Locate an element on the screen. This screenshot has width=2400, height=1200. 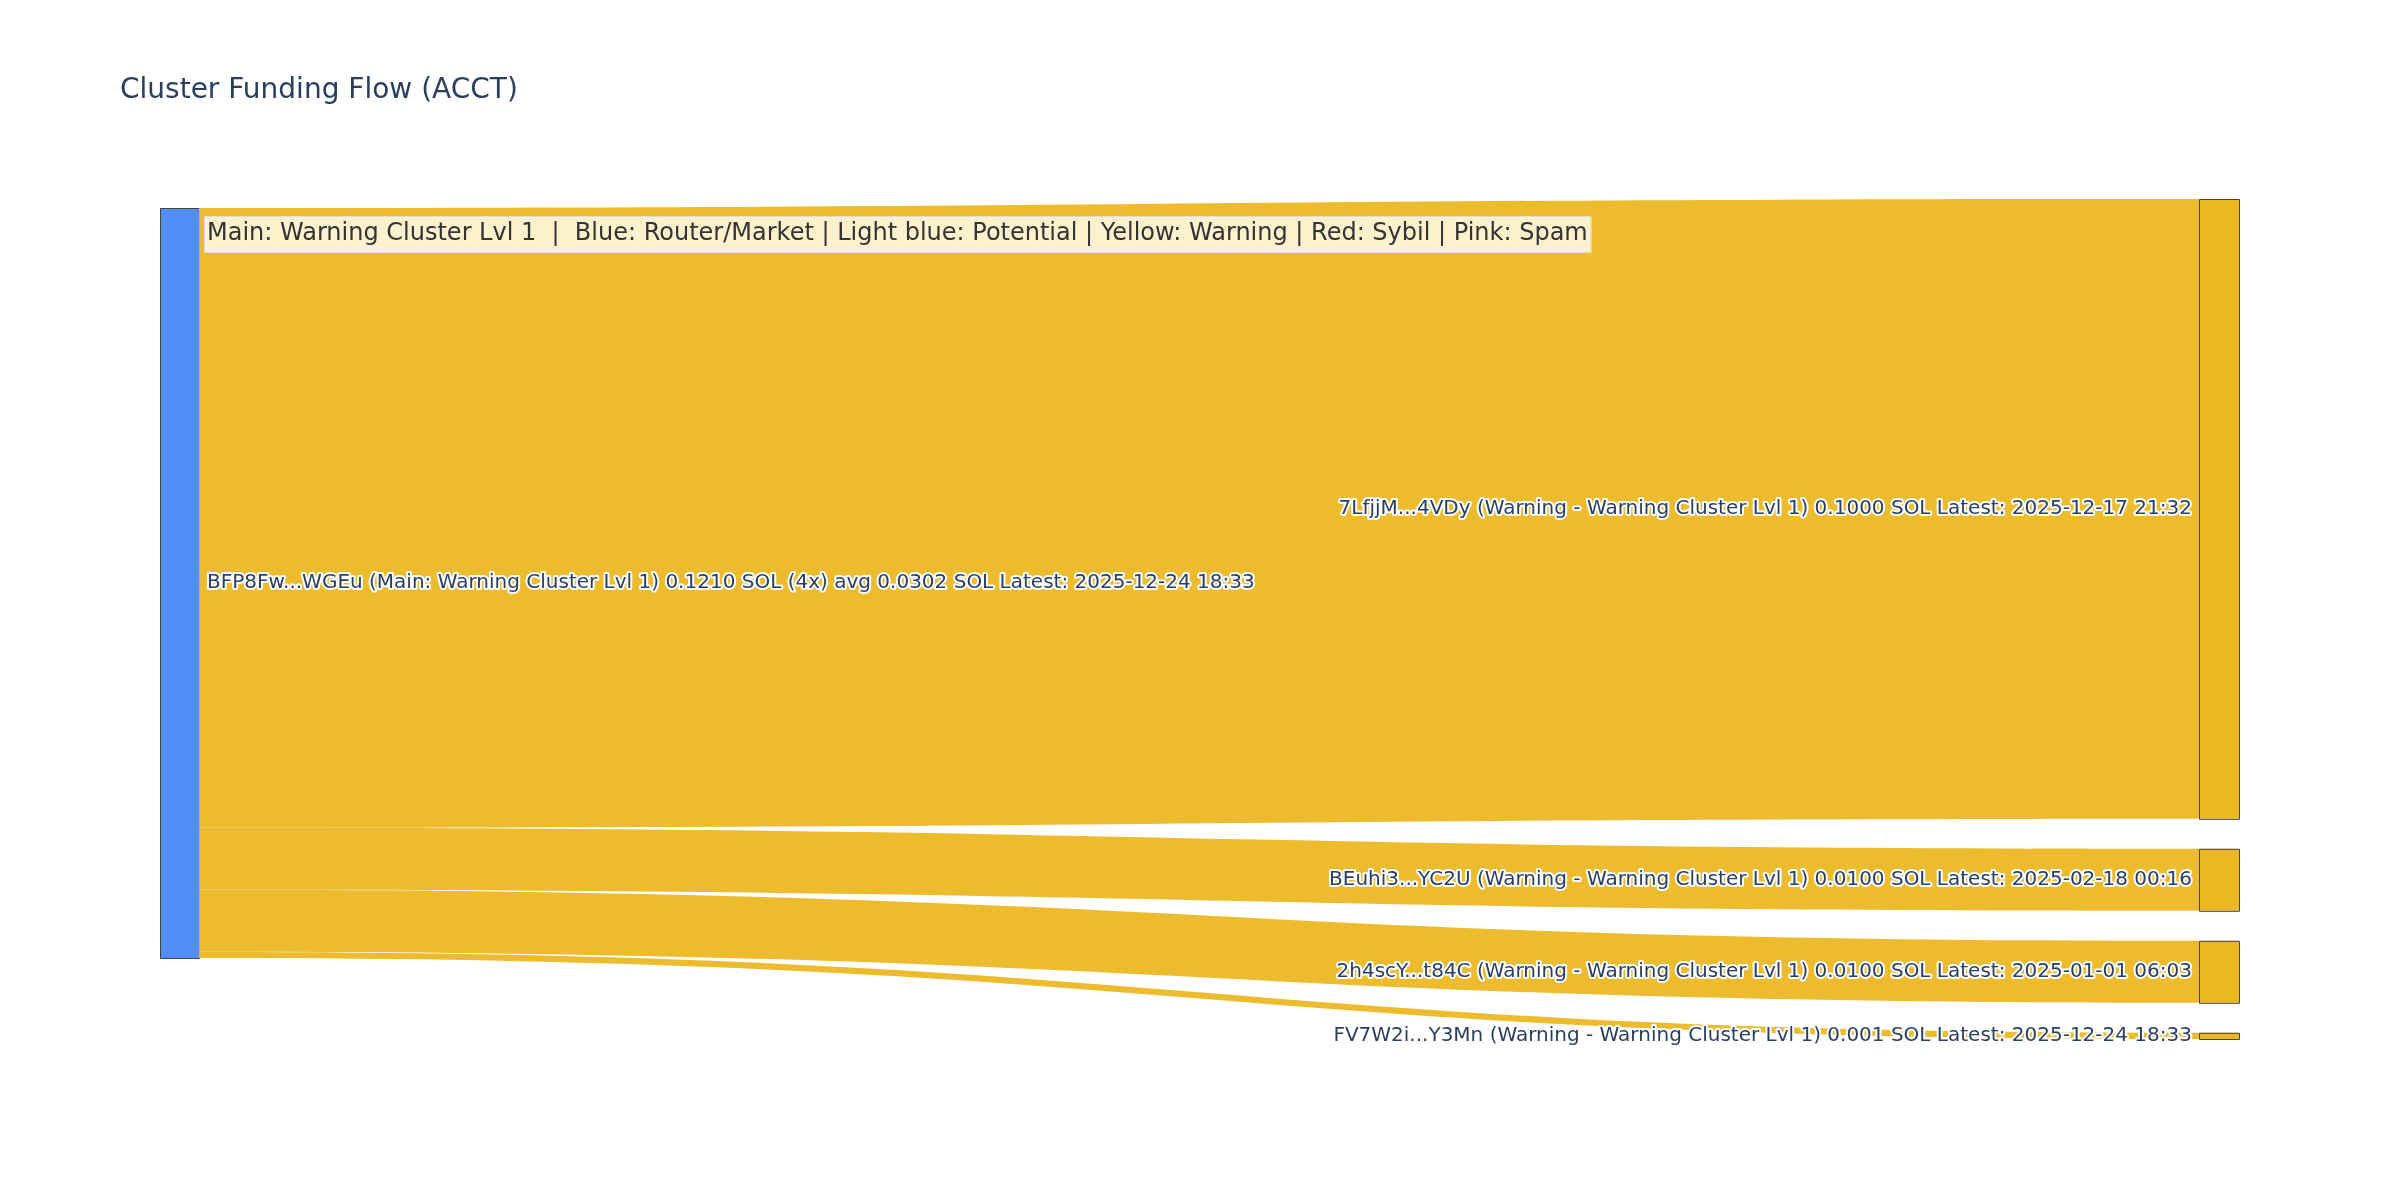
text: Main: Warning Cluster Lvl 1 | Blue: Router/Market | Light blue: Potential | Yellow: Warning | Red: Sybil | Pink: Spam is located at coordinates (897, 232).